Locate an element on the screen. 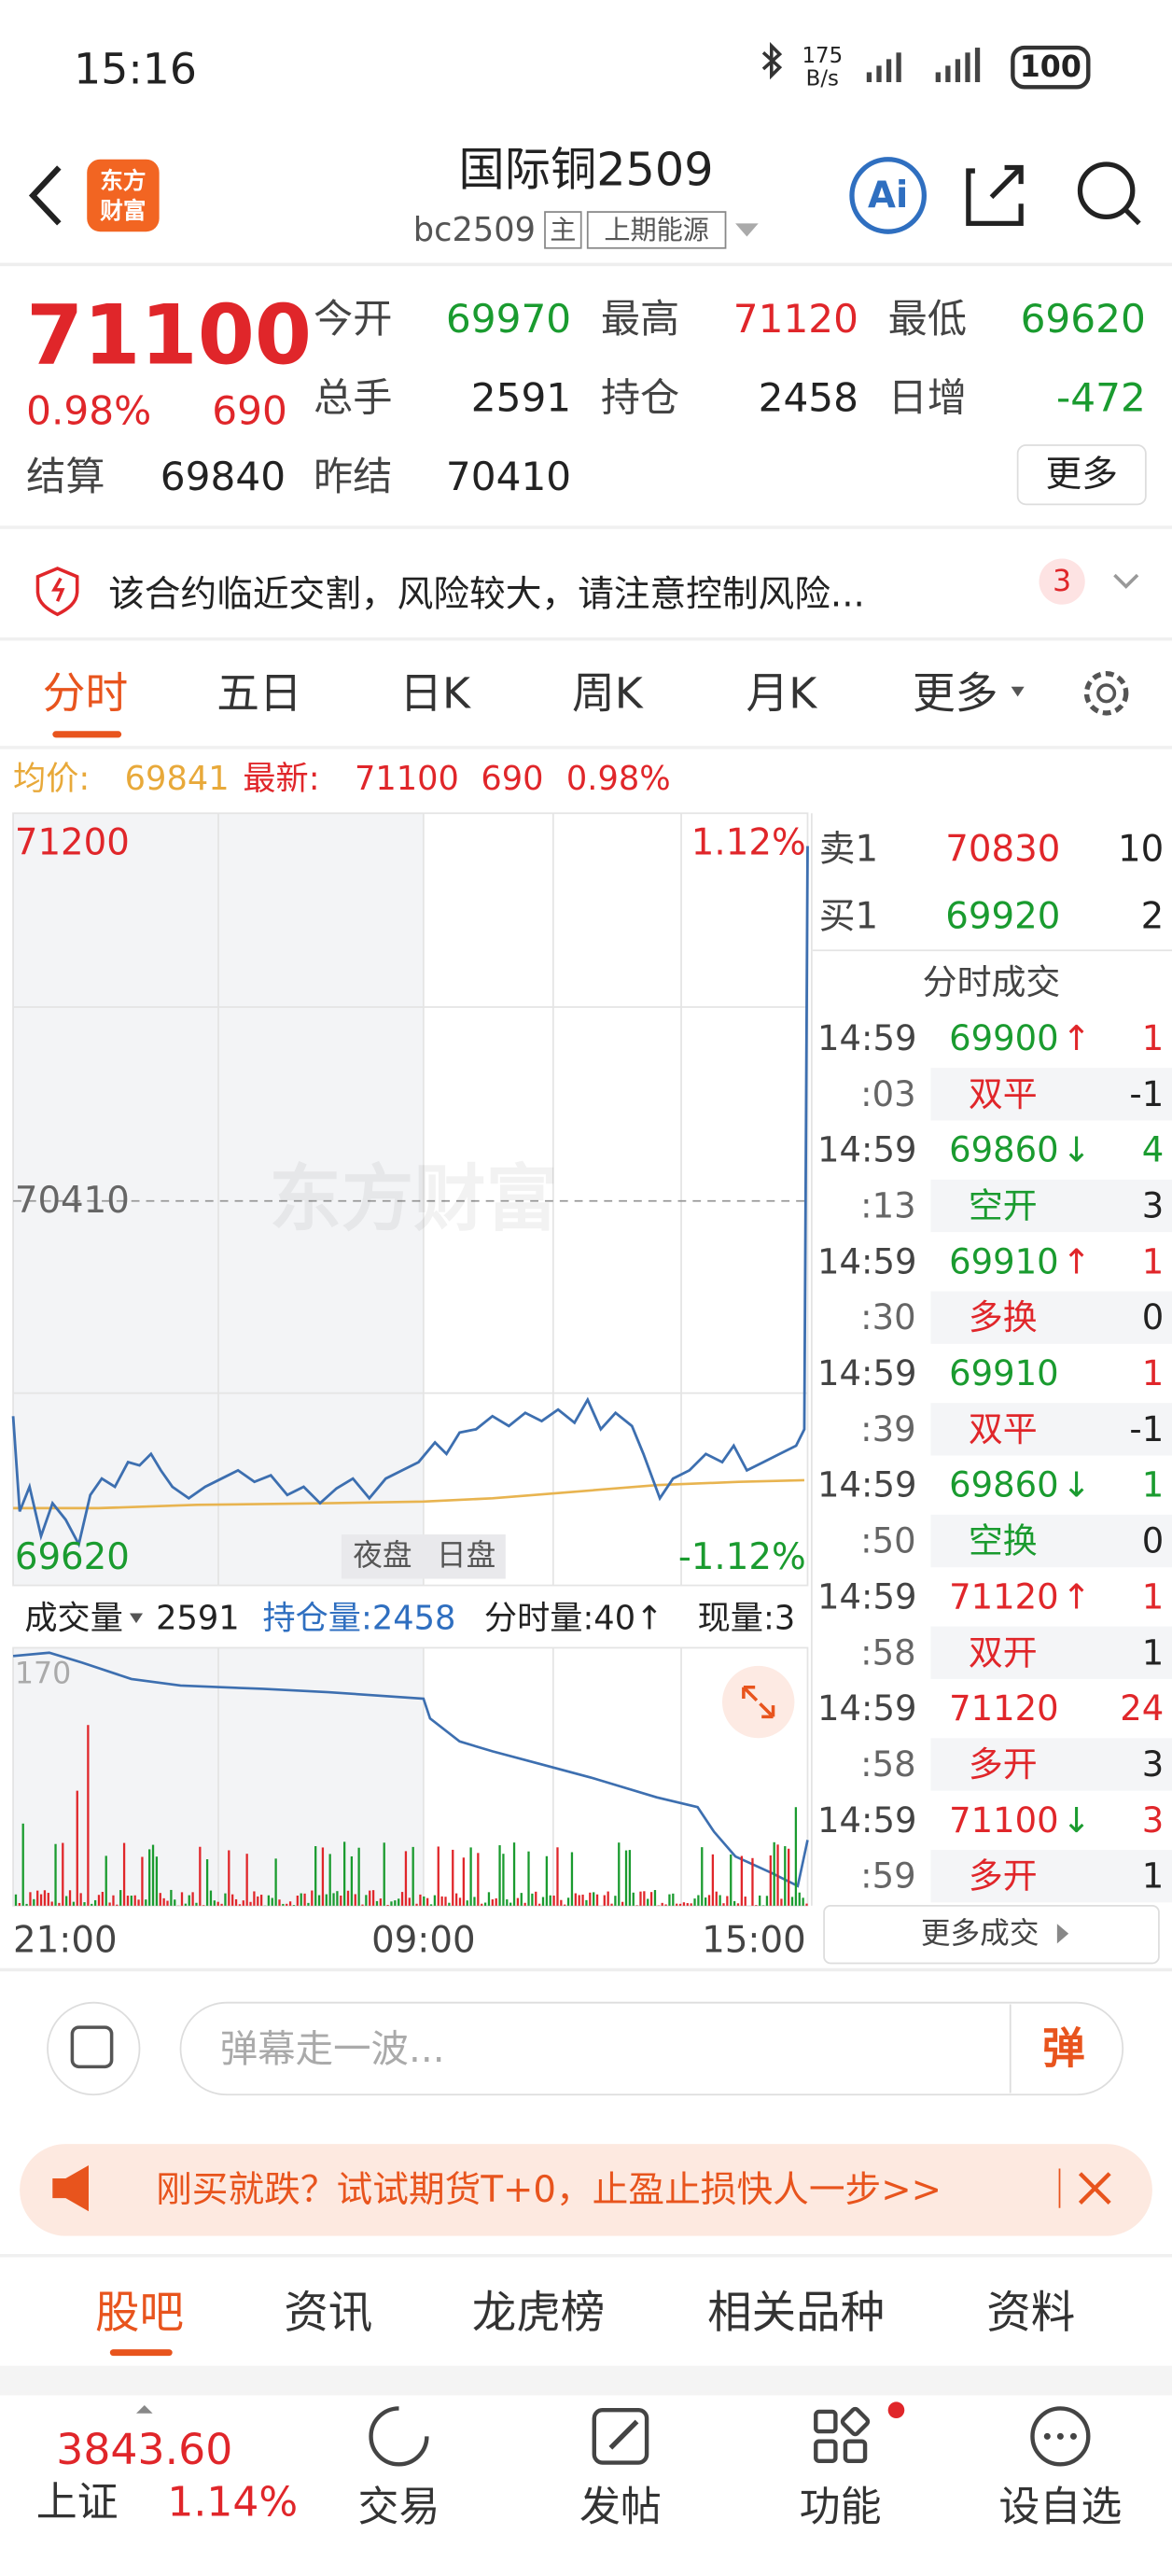 This screenshot has height=2576, width=1172. field-label: 今开 is located at coordinates (353, 319).